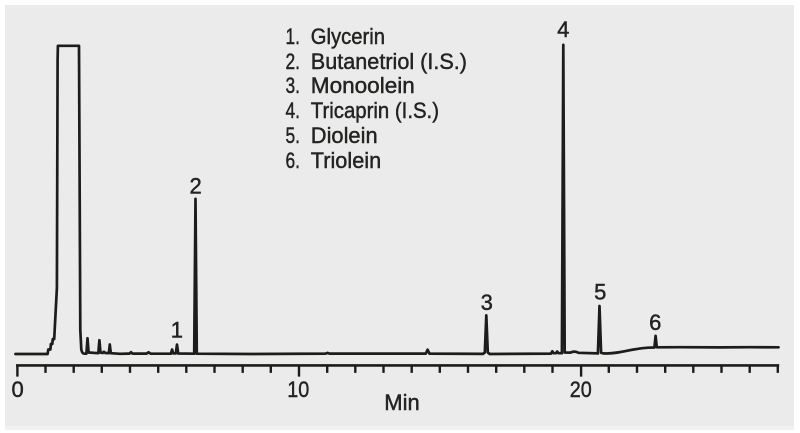  What do you see at coordinates (293, 36) in the screenshot?
I see `svg-text: 1.` at bounding box center [293, 36].